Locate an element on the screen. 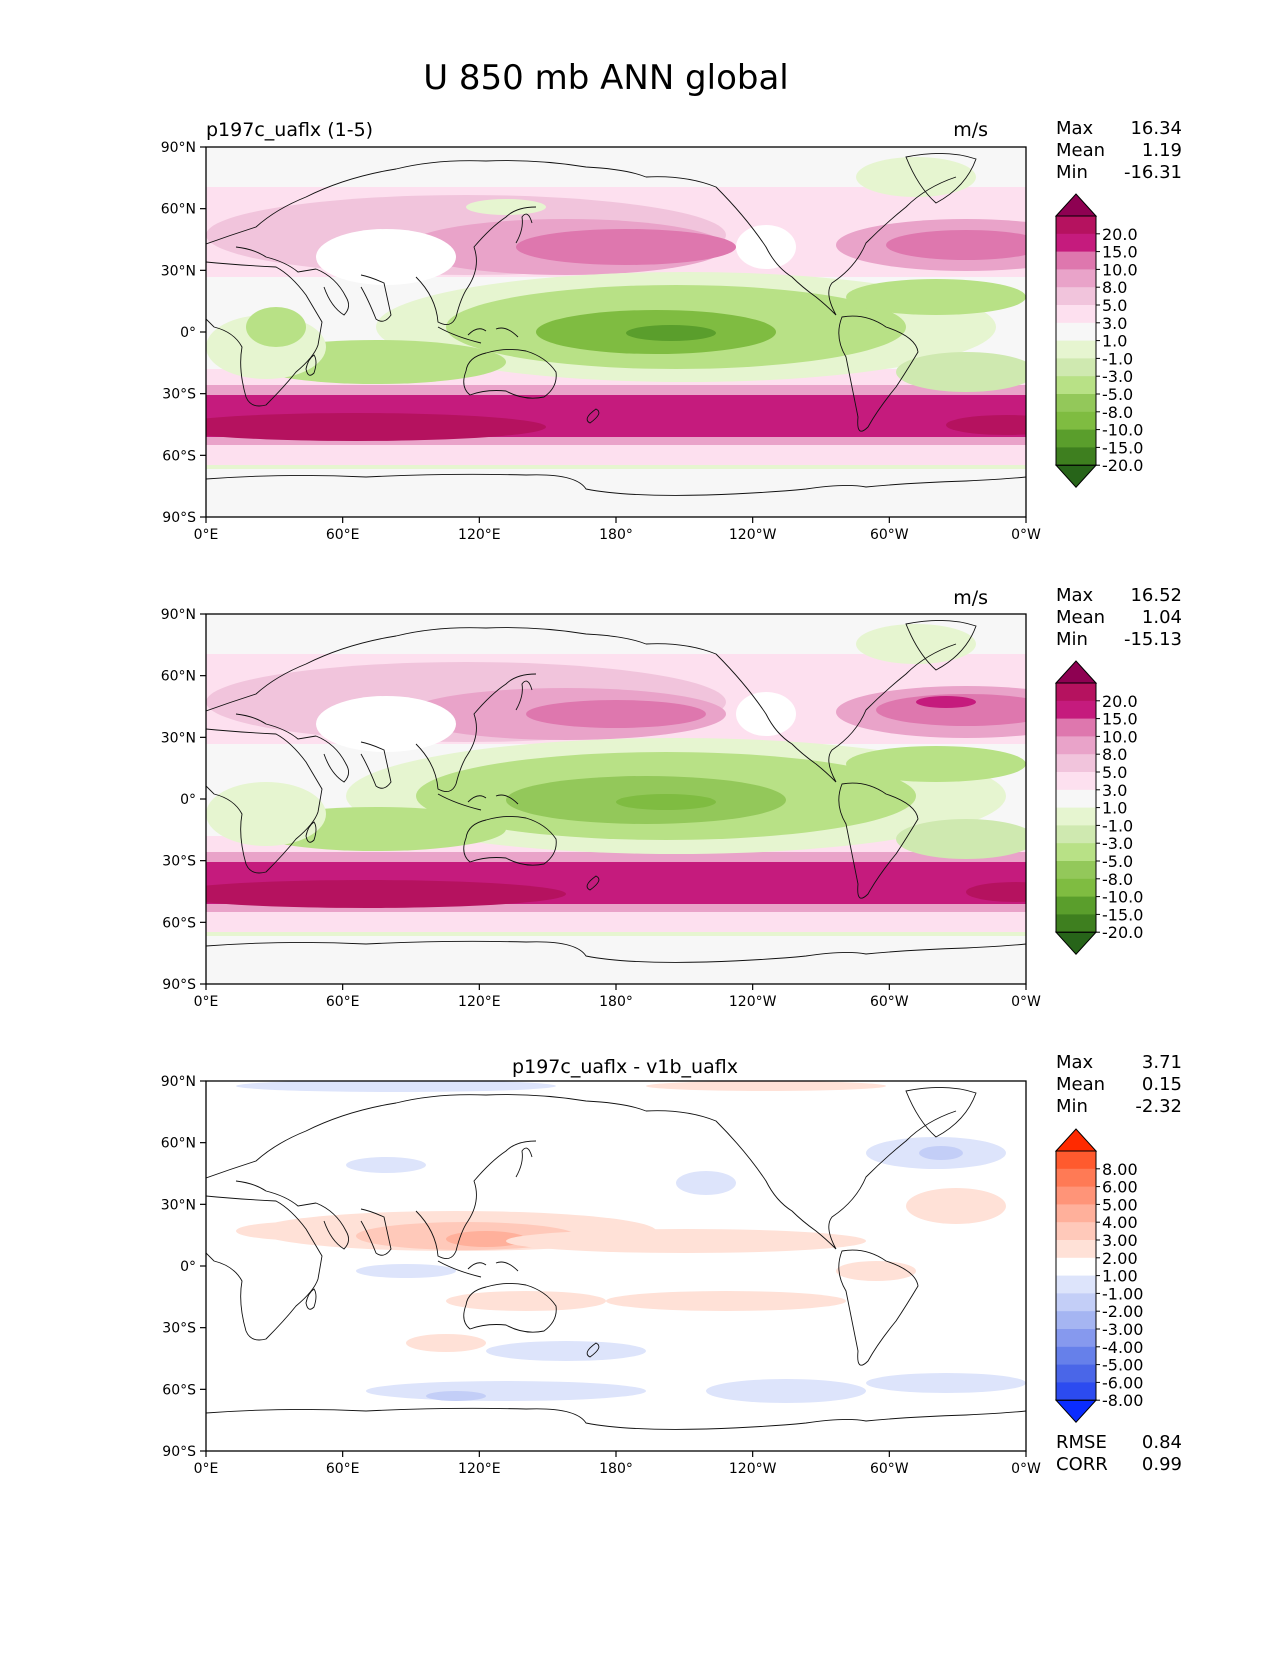 The image size is (1275, 1654). colorbar-label: -5.0 is located at coordinates (1117, 394).